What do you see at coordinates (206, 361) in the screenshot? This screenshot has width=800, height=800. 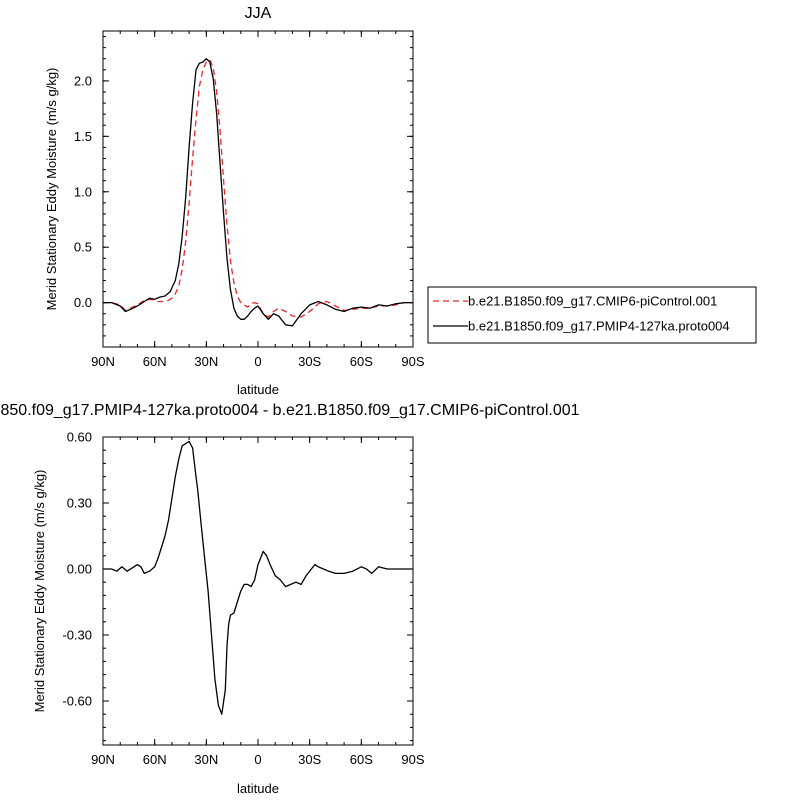 I see `top-chart-x-tick-label: 30N` at bounding box center [206, 361].